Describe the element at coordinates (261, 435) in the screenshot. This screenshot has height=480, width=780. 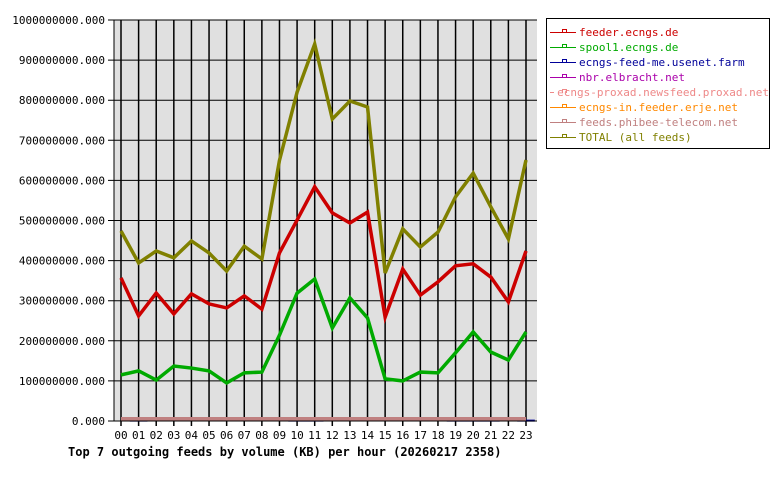
I see `x-tick-label: 08` at that location.